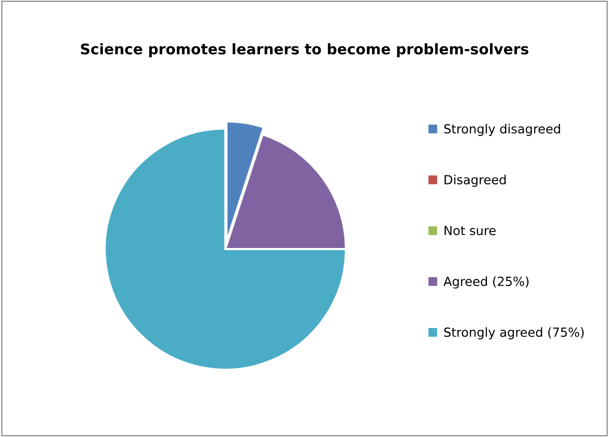 The height and width of the screenshot is (437, 609). I want to click on legend-label: Strongly agreed (75%), so click(514, 333).